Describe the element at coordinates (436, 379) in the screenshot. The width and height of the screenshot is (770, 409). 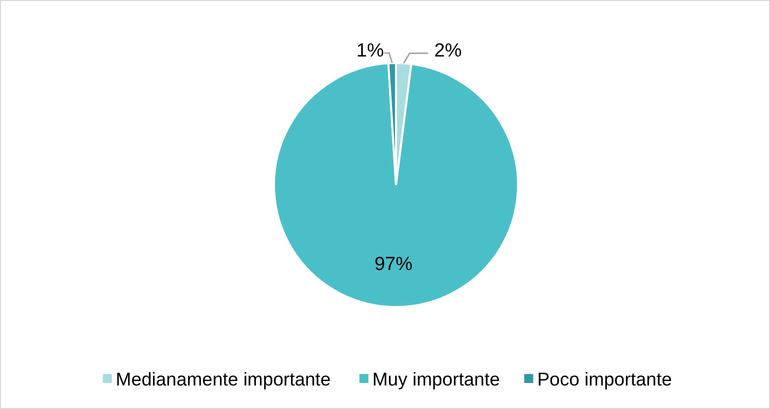
I see `legend-label: Muy importante` at that location.